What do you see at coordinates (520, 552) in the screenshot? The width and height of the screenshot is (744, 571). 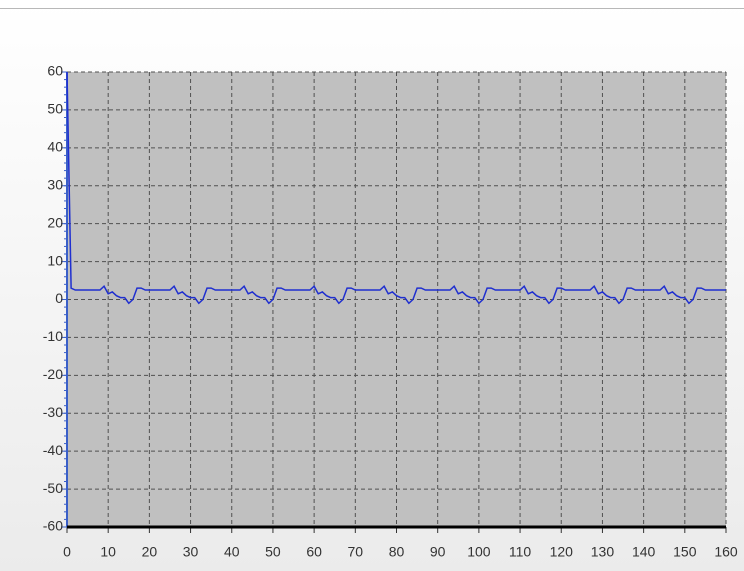 I see `x-tick-label: 110` at bounding box center [520, 552].